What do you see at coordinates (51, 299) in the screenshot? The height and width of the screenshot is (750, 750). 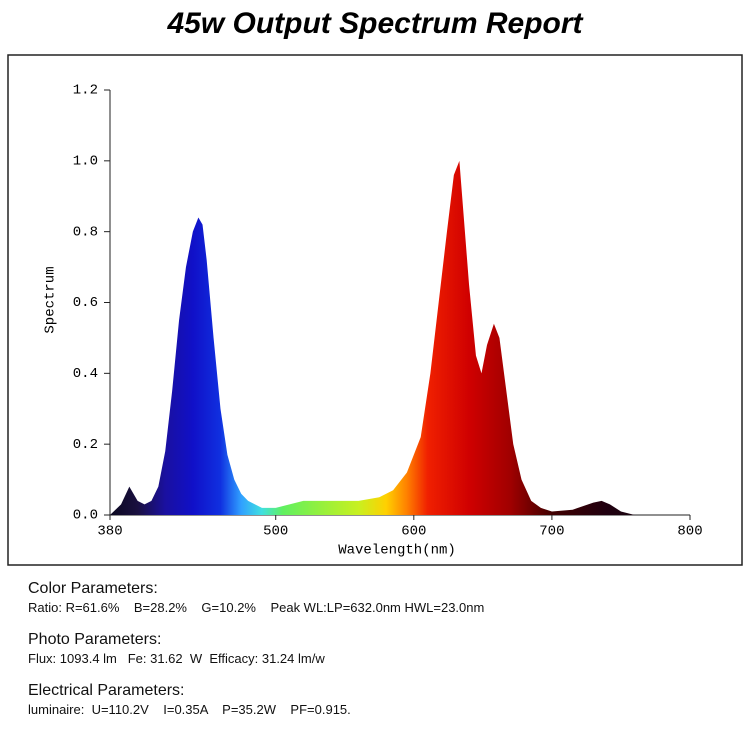 I see `y-axis-label: Spectrum` at bounding box center [51, 299].